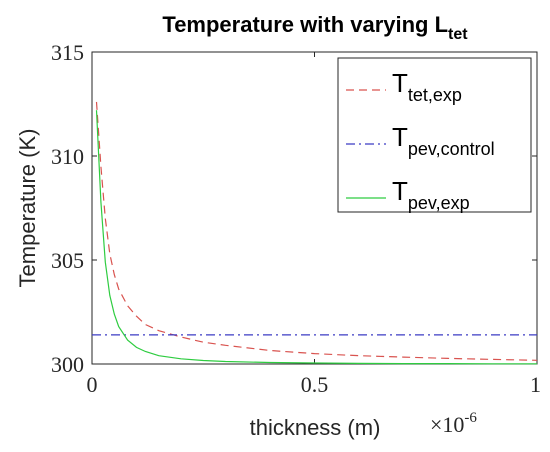 The height and width of the screenshot is (452, 550). I want to click on x-axis-multiplier-exponent: -6, so click(470, 418).